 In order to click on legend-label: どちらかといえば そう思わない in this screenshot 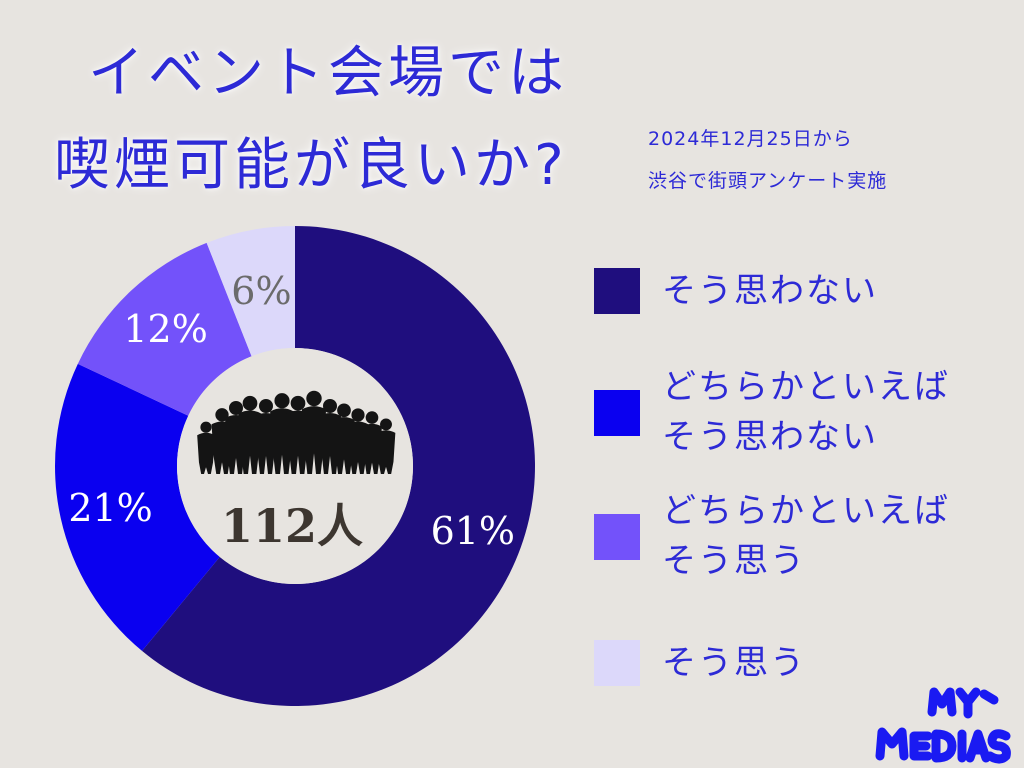, I will do `click(806, 412)`.